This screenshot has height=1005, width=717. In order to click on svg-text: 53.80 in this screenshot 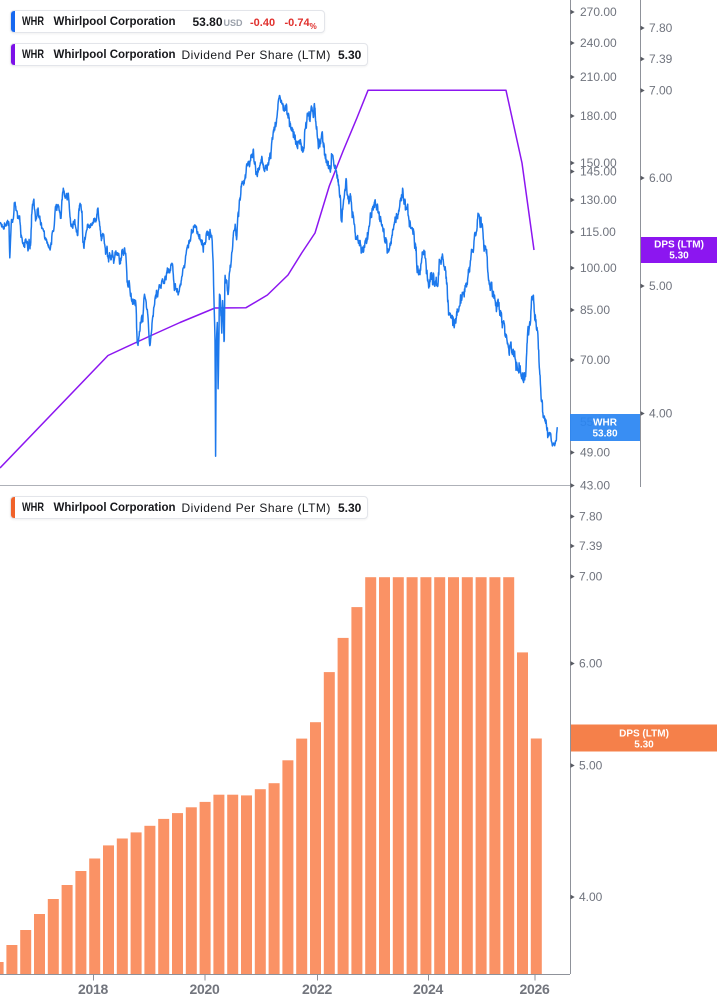, I will do `click(604, 434)`.